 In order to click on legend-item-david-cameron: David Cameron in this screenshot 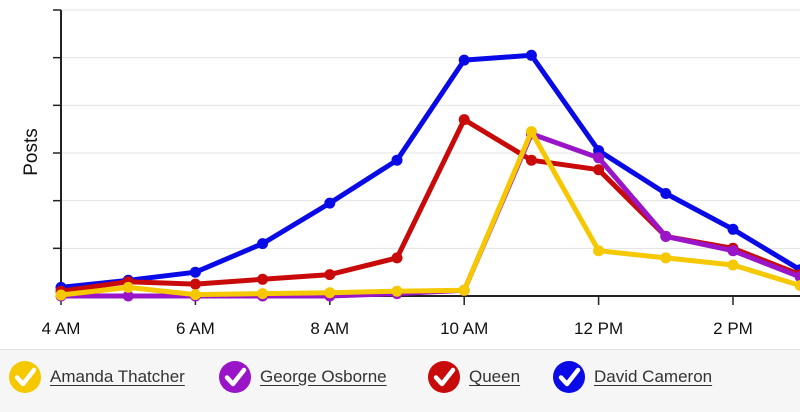, I will do `click(632, 377)`.